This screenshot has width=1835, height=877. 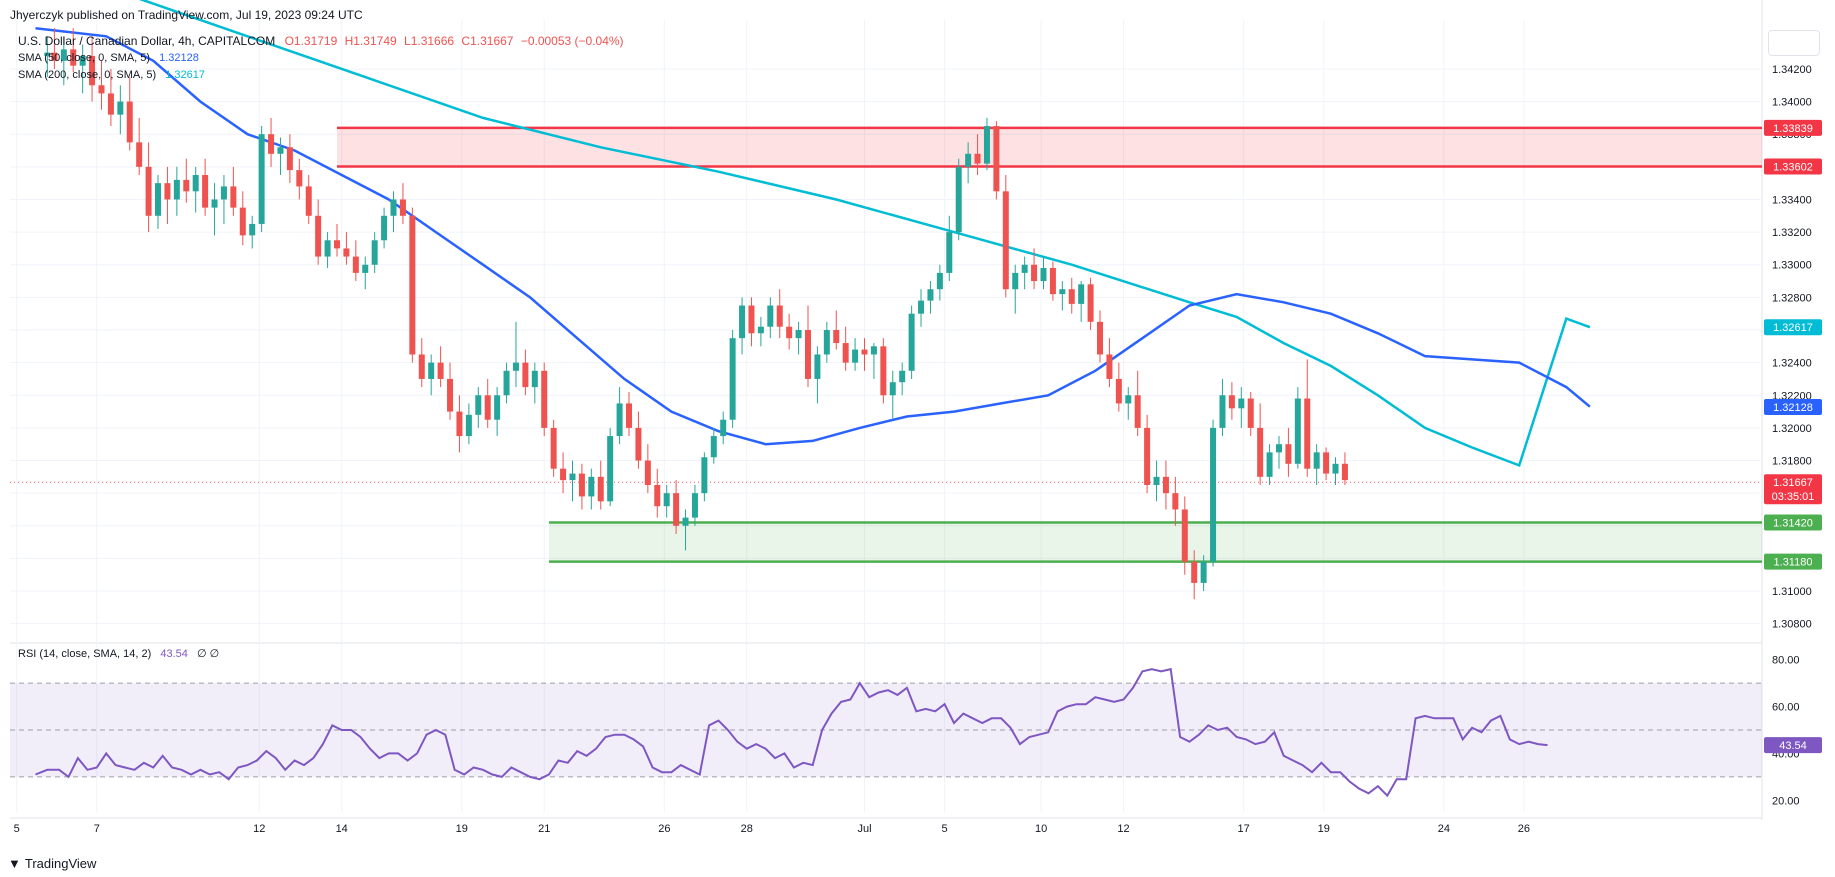 I want to click on time-tick-label: 17, so click(x=1244, y=829).